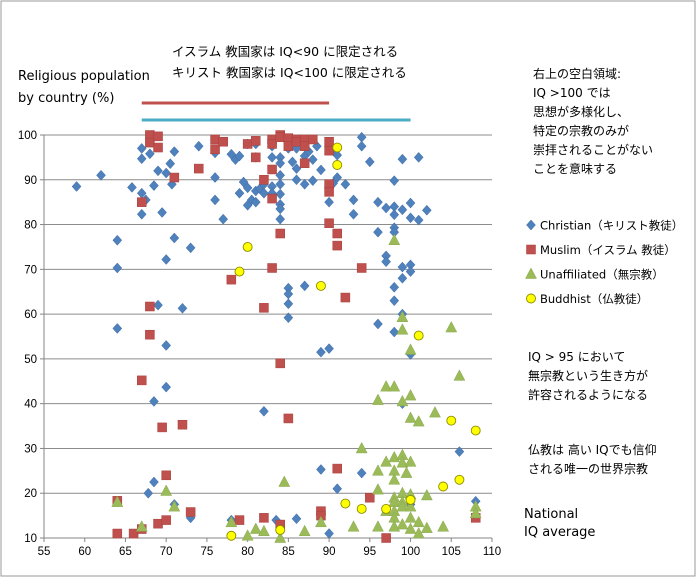  What do you see at coordinates (581, 130) in the screenshot?
I see `annotation-upper-right-line: 特定の宗教のみが` at bounding box center [581, 130].